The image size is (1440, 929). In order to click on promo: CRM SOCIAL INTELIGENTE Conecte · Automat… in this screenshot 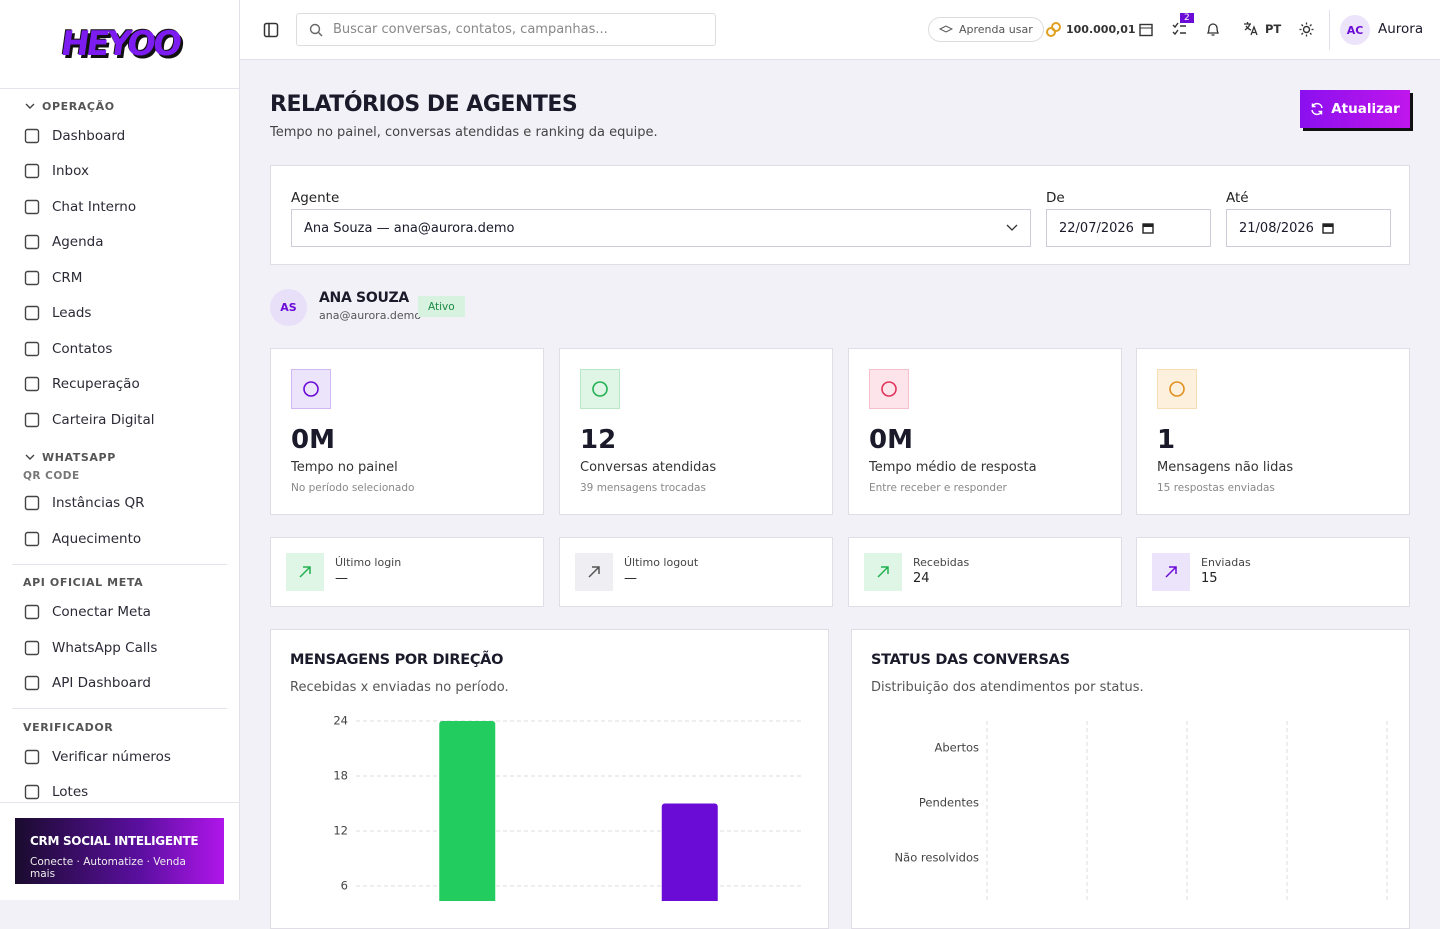, I will do `click(119, 851)`.